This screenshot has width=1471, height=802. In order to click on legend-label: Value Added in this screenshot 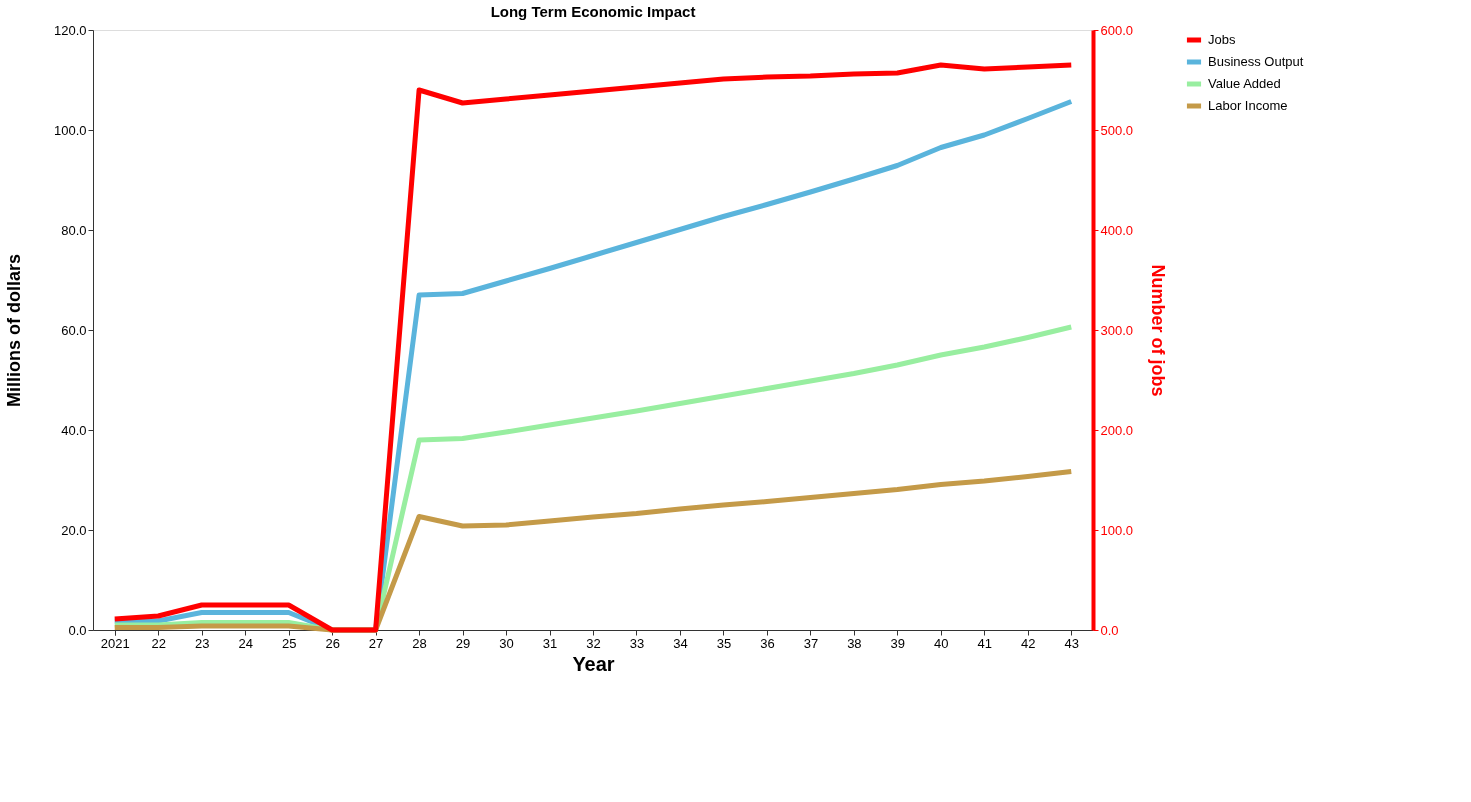, I will do `click(1244, 83)`.